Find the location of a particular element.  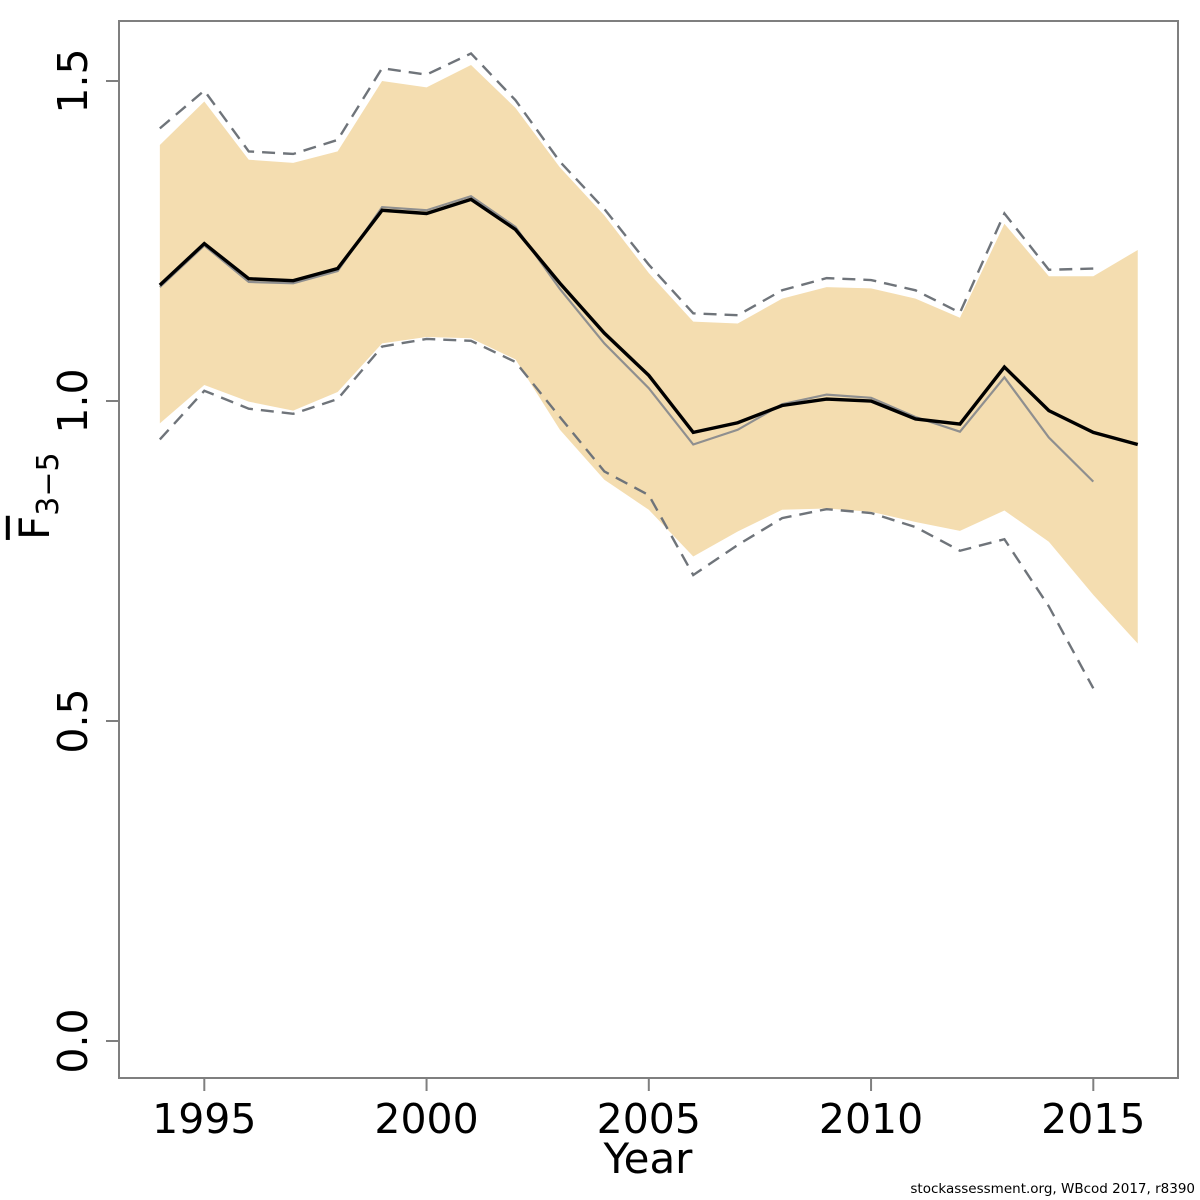

footer-attribution: stockassessment.org, WBcod 2017, r8390 is located at coordinates (1052, 1189).